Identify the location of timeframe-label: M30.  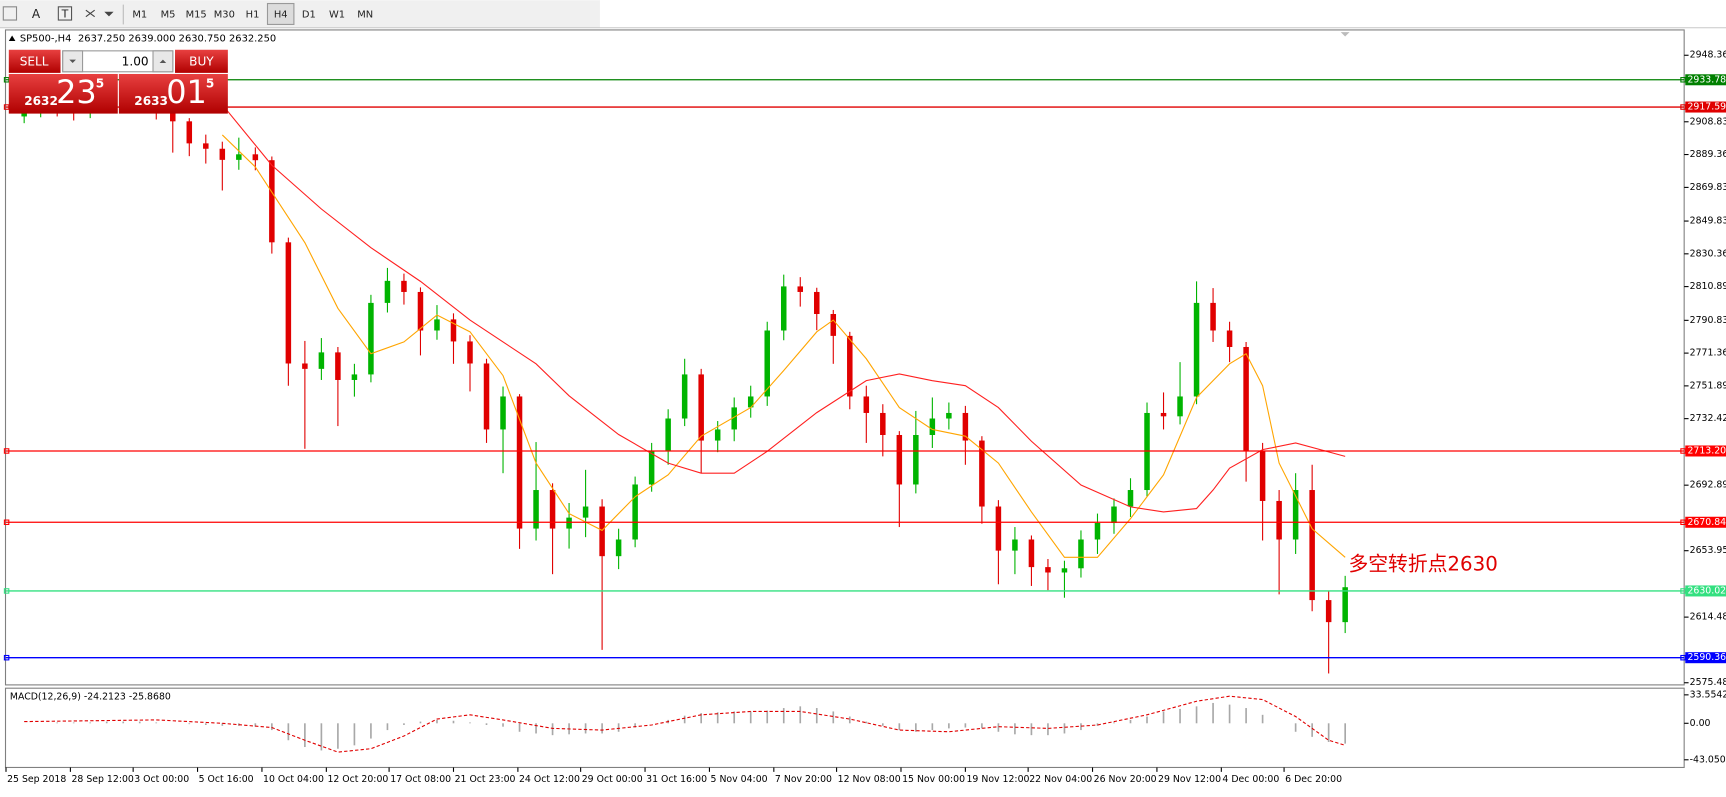
(224, 15).